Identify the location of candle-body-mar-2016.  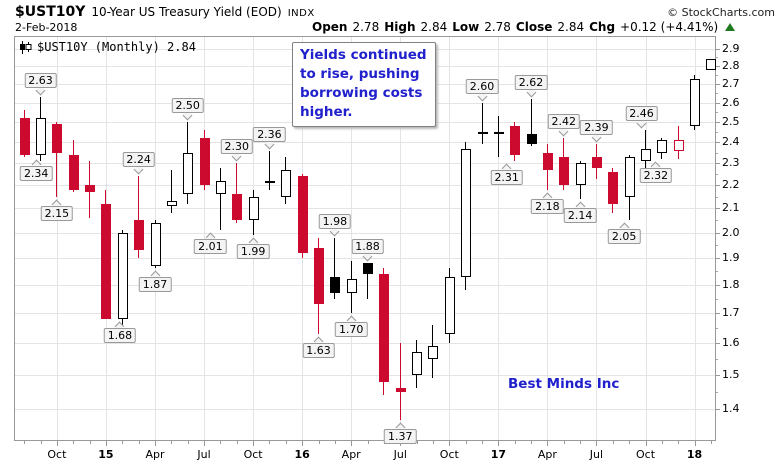
(335, 284).